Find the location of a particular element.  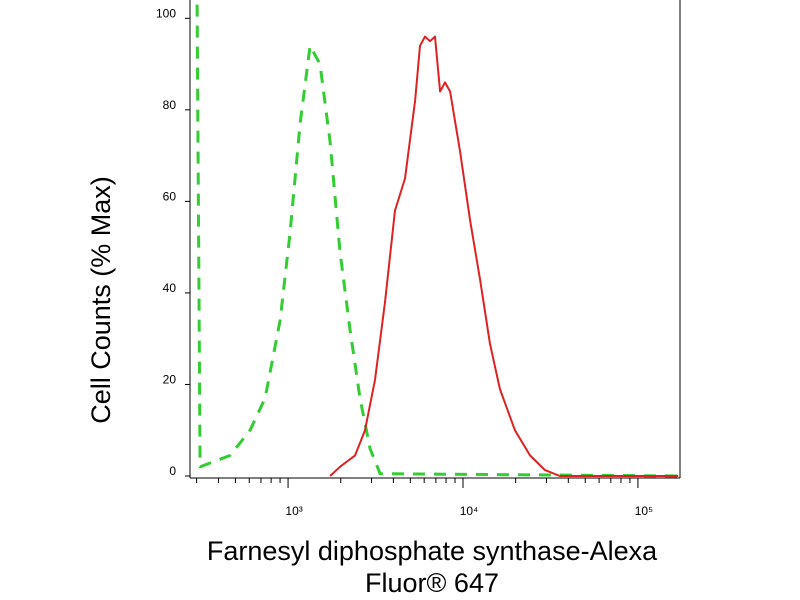

y-tick-label: 80 is located at coordinates (170, 105).